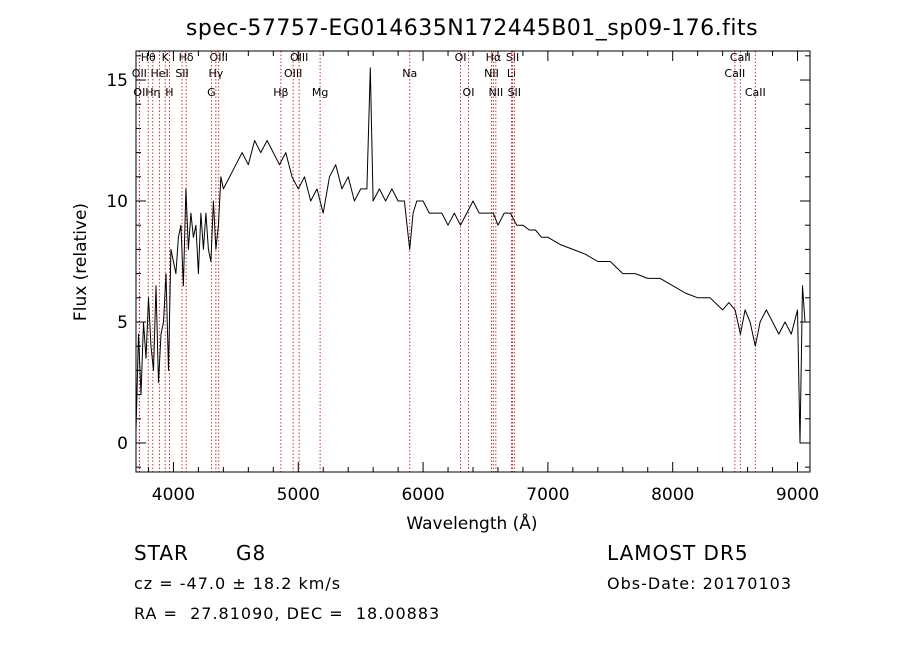  Describe the element at coordinates (299, 57) in the screenshot. I see `marker-label-4: OIII` at that location.